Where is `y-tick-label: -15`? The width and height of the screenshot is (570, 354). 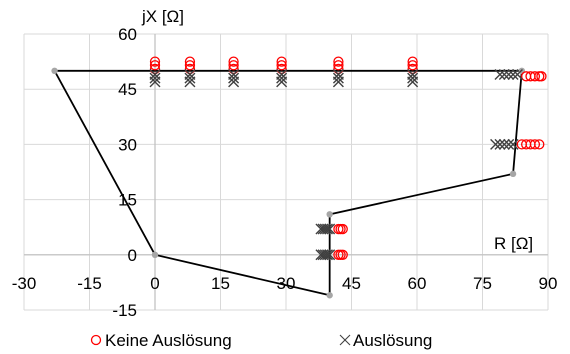 y-tick-label: -15 is located at coordinates (124, 310).